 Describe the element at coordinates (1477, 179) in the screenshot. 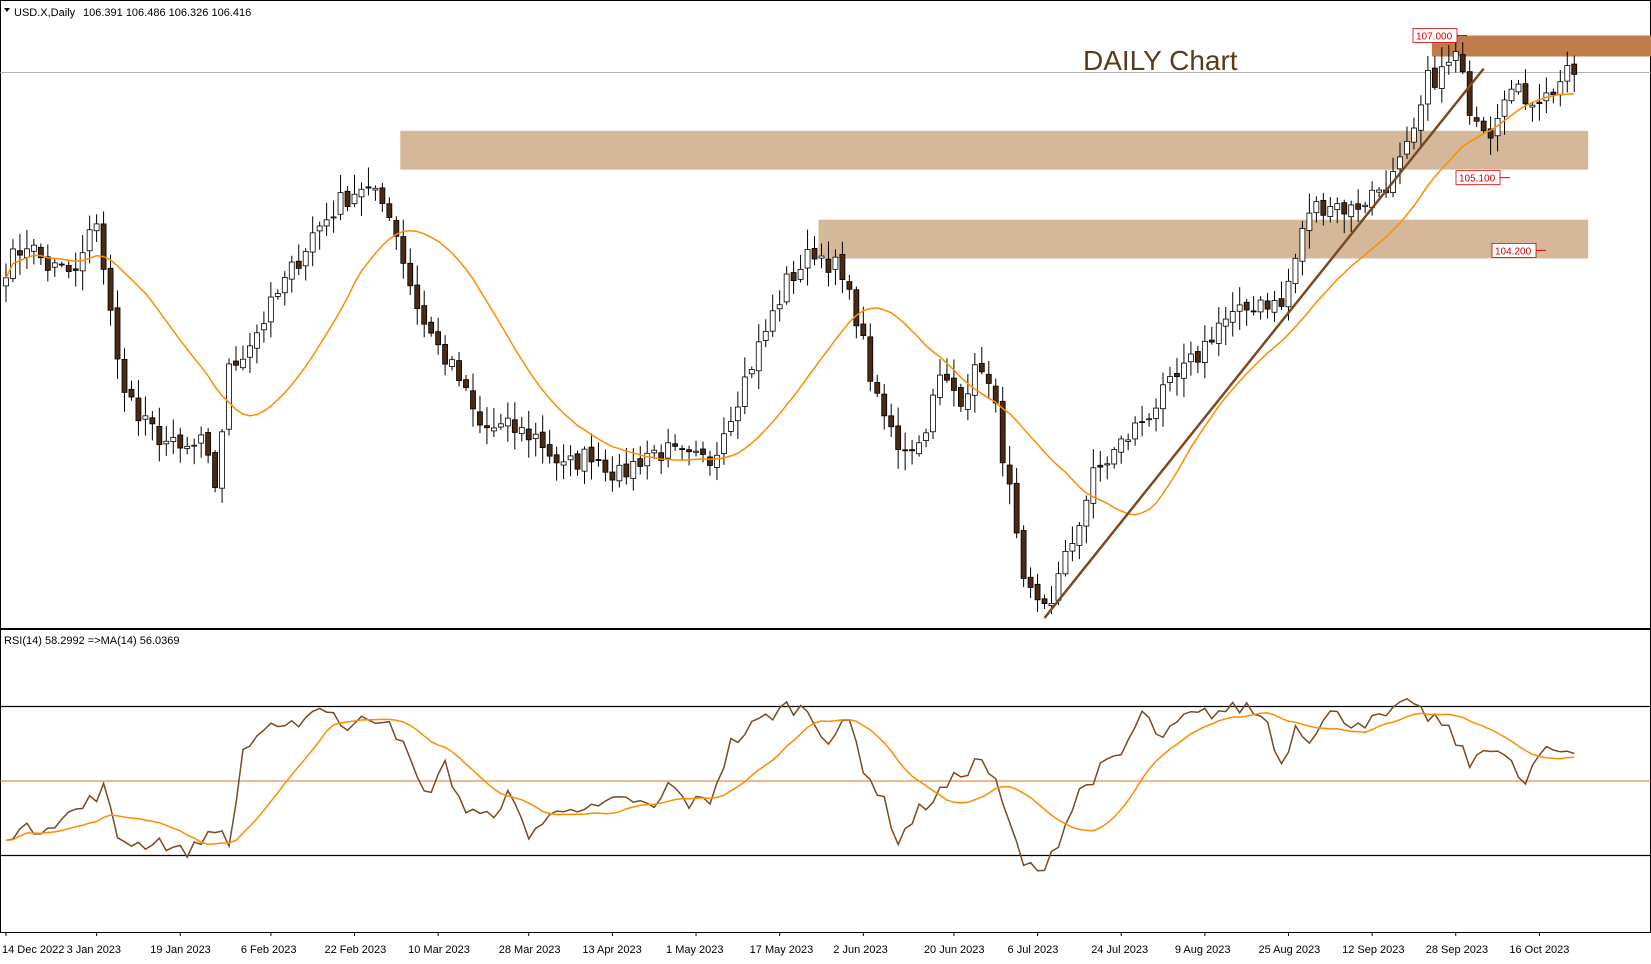

I see `level-label-text: 105.100` at that location.